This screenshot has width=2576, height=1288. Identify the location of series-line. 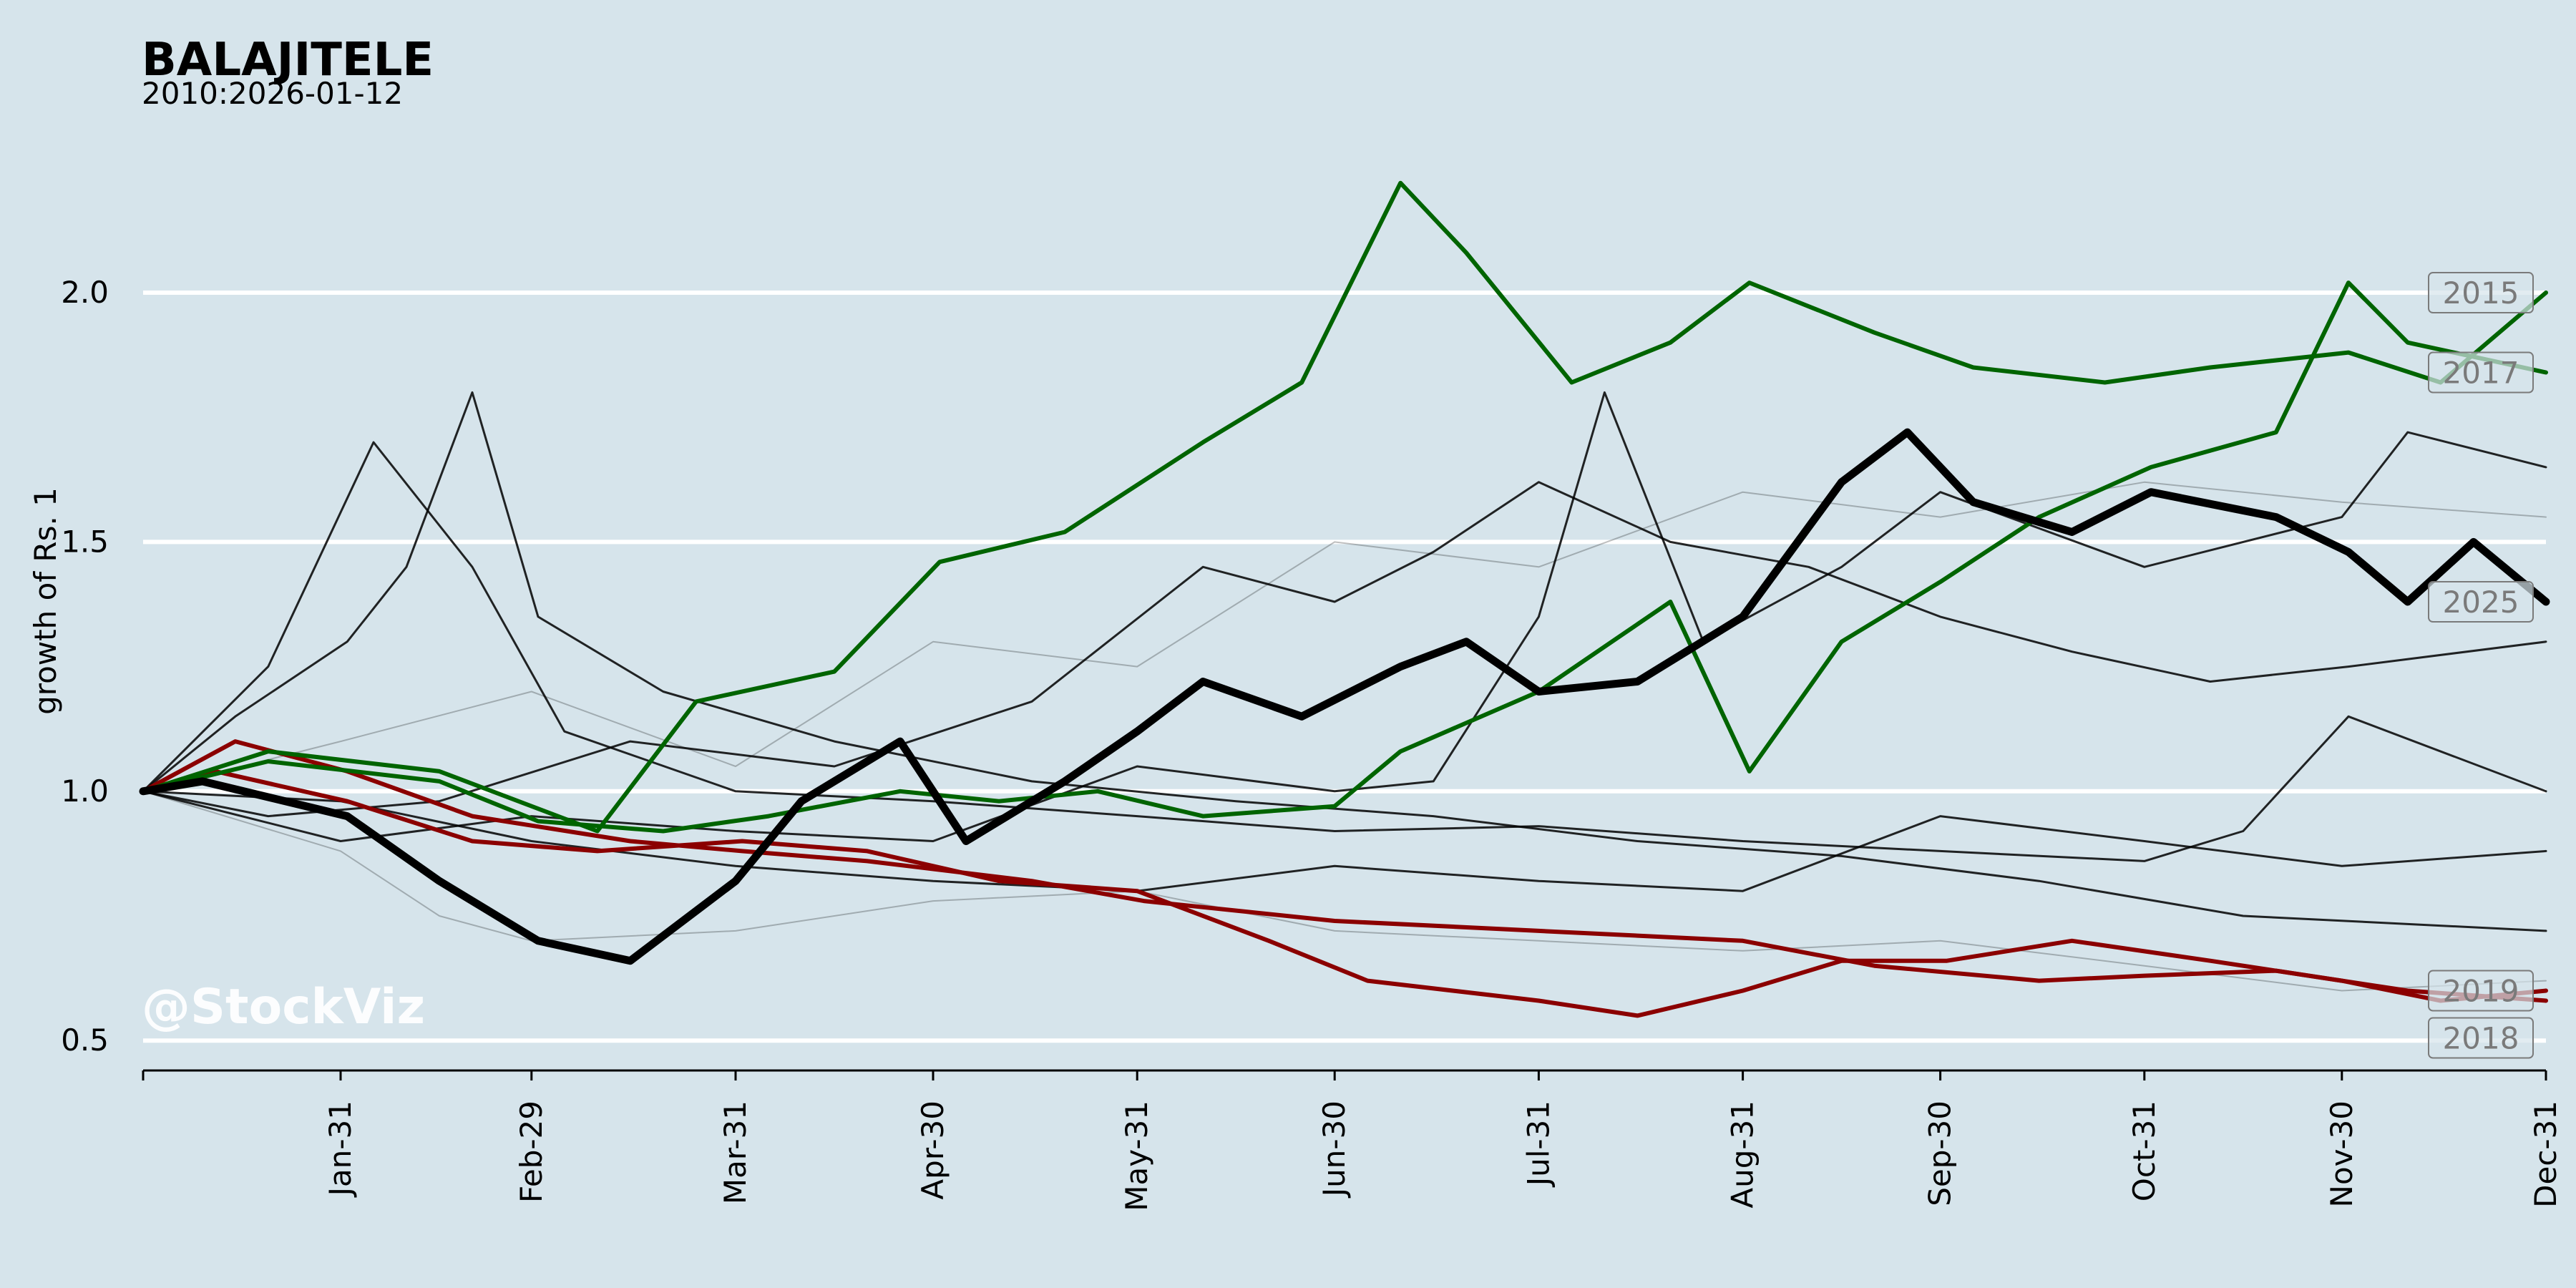
(1344, 841).